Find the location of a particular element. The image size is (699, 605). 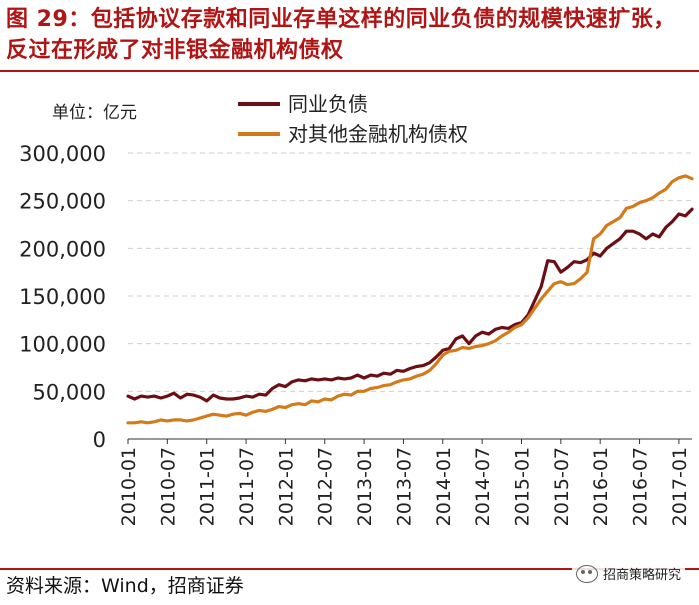

x-tick-label: 2016-07 is located at coordinates (641, 486).